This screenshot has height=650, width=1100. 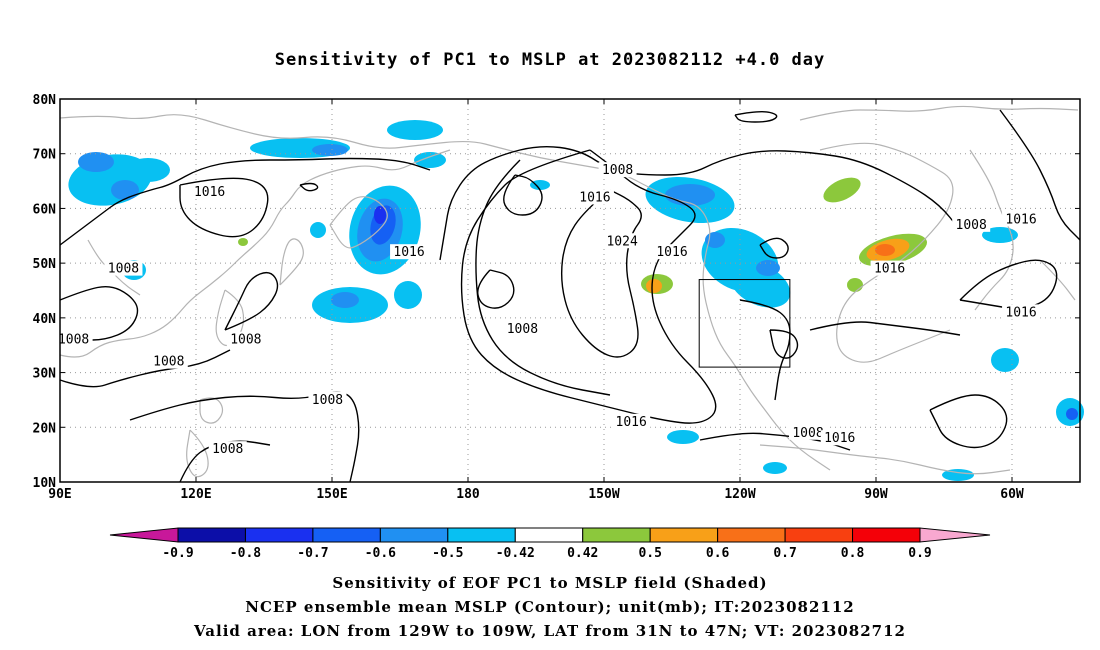 I want to click on colorbar-label: -0.6, so click(x=380, y=553).